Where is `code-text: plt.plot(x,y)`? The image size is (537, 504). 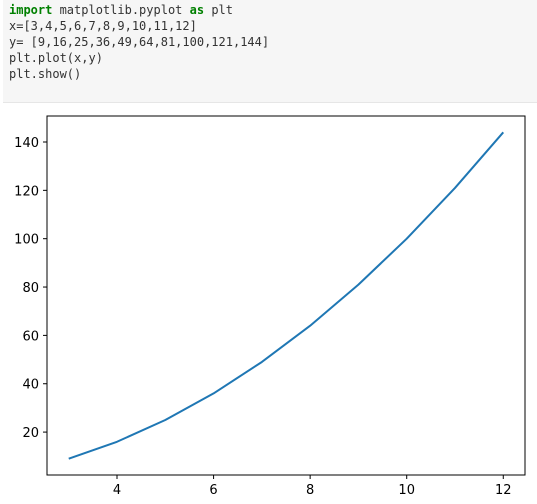 code-text: plt.plot(x,y) is located at coordinates (56, 58).